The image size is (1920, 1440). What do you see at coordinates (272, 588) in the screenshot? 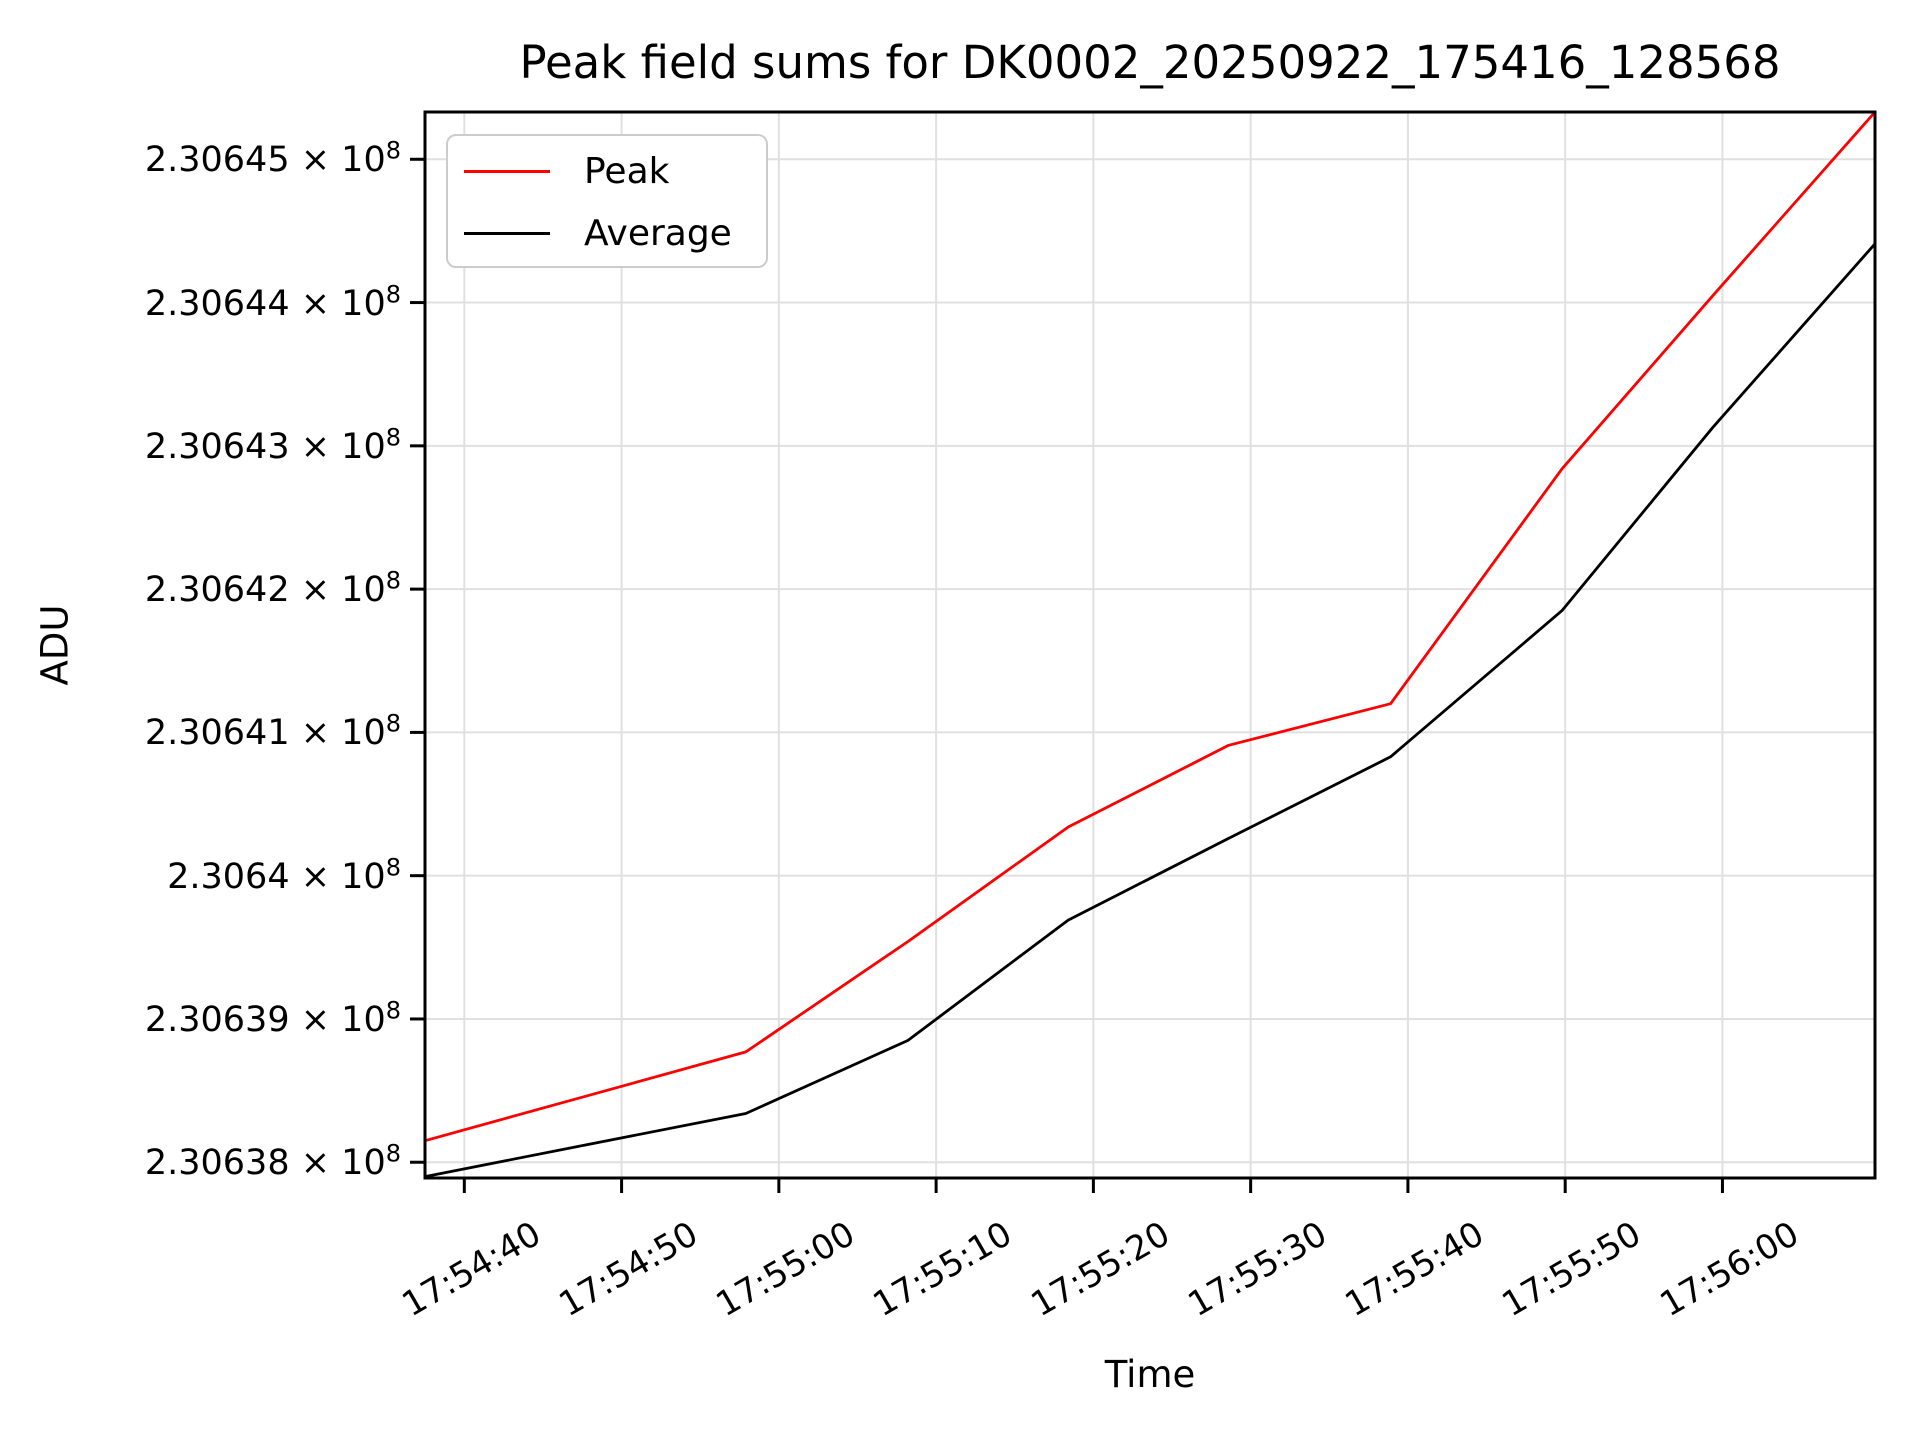
I see `y-tick-label: 2.30642 × 108` at bounding box center [272, 588].